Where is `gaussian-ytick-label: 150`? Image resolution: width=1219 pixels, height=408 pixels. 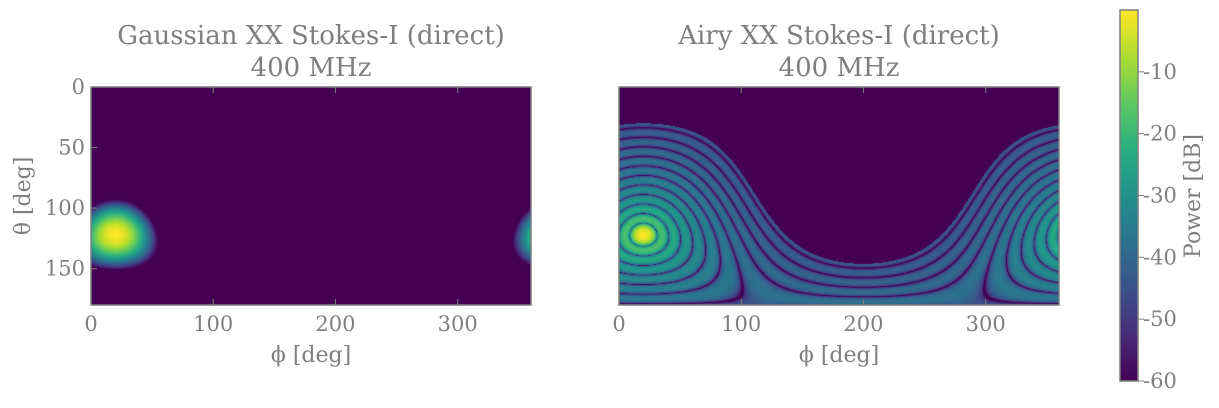 gaussian-ytick-label: 150 is located at coordinates (65, 269).